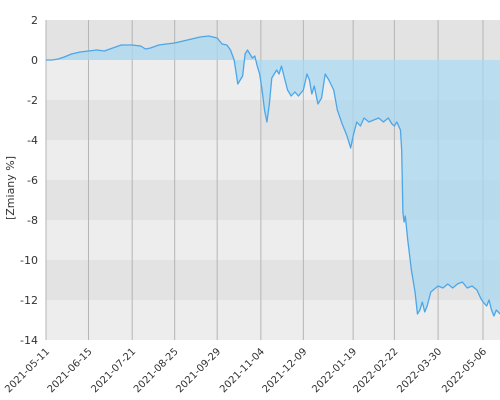  Describe the element at coordinates (32, 100) in the screenshot. I see `y-tick-label: -2` at that location.